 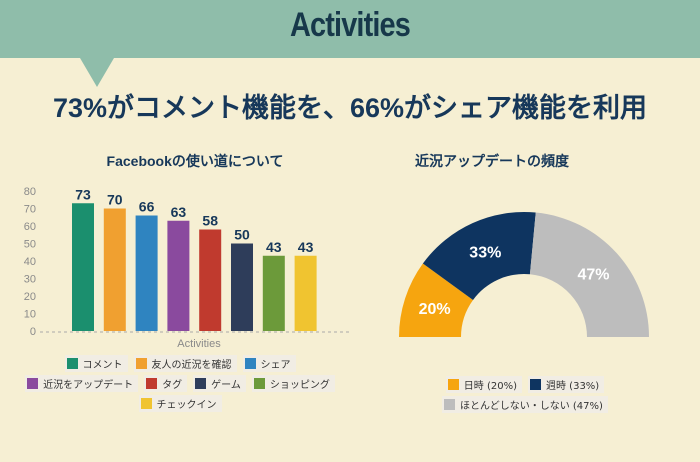 I want to click on y-tick-label: 20, so click(x=30, y=297).